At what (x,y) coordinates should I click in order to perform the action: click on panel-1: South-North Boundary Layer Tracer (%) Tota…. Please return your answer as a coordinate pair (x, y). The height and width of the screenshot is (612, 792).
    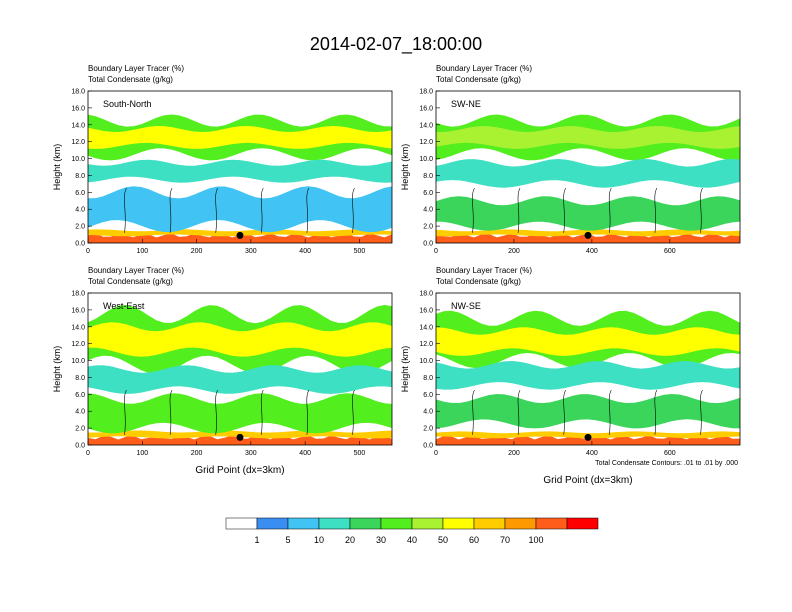
    Looking at the image, I should click on (222, 159).